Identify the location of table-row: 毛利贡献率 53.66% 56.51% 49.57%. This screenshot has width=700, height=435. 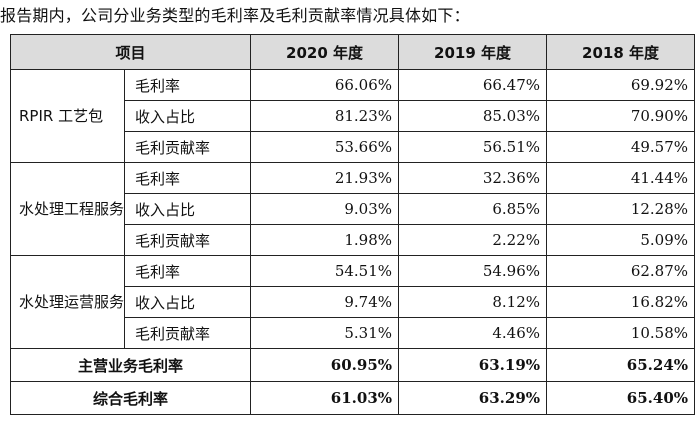
(353, 147).